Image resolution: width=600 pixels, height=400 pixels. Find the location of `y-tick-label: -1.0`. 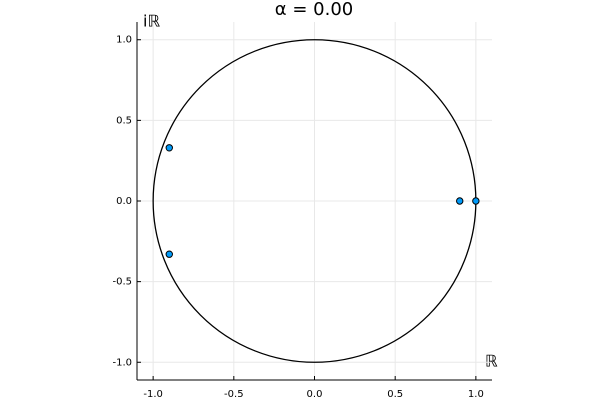

y-tick-label: -1.0 is located at coordinates (122, 362).